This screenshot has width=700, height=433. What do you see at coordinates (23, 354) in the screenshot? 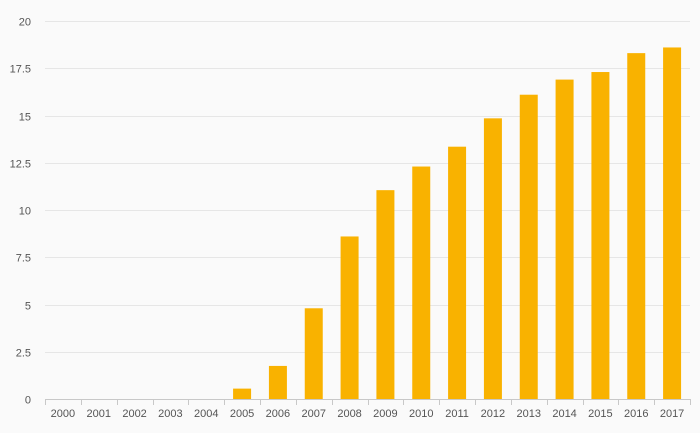
I see `y-tick-label: 2.5` at bounding box center [23, 354].